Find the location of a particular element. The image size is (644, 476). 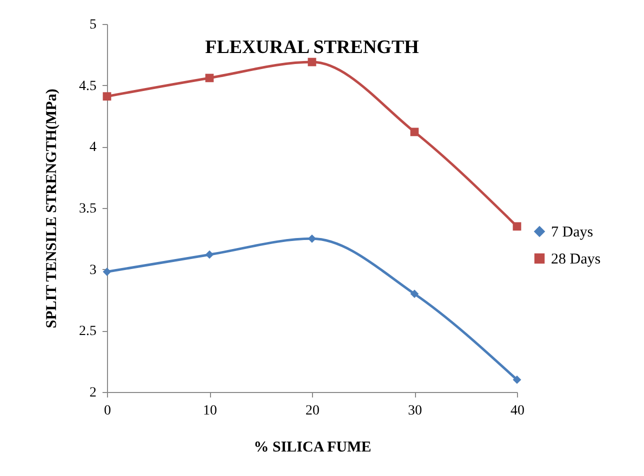

x-tick-label: 0 is located at coordinates (107, 411).